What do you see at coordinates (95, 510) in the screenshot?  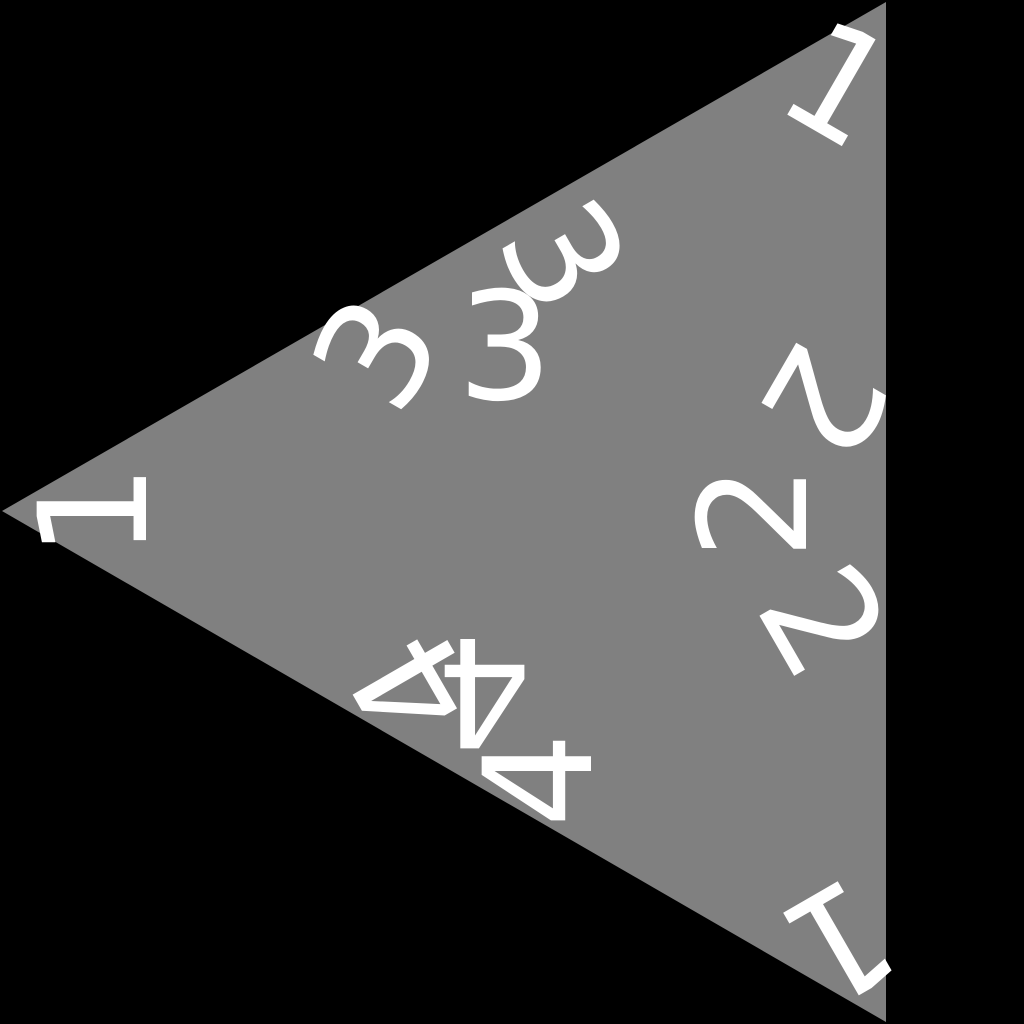 I see `corner-label-left-tip: 1` at bounding box center [95, 510].